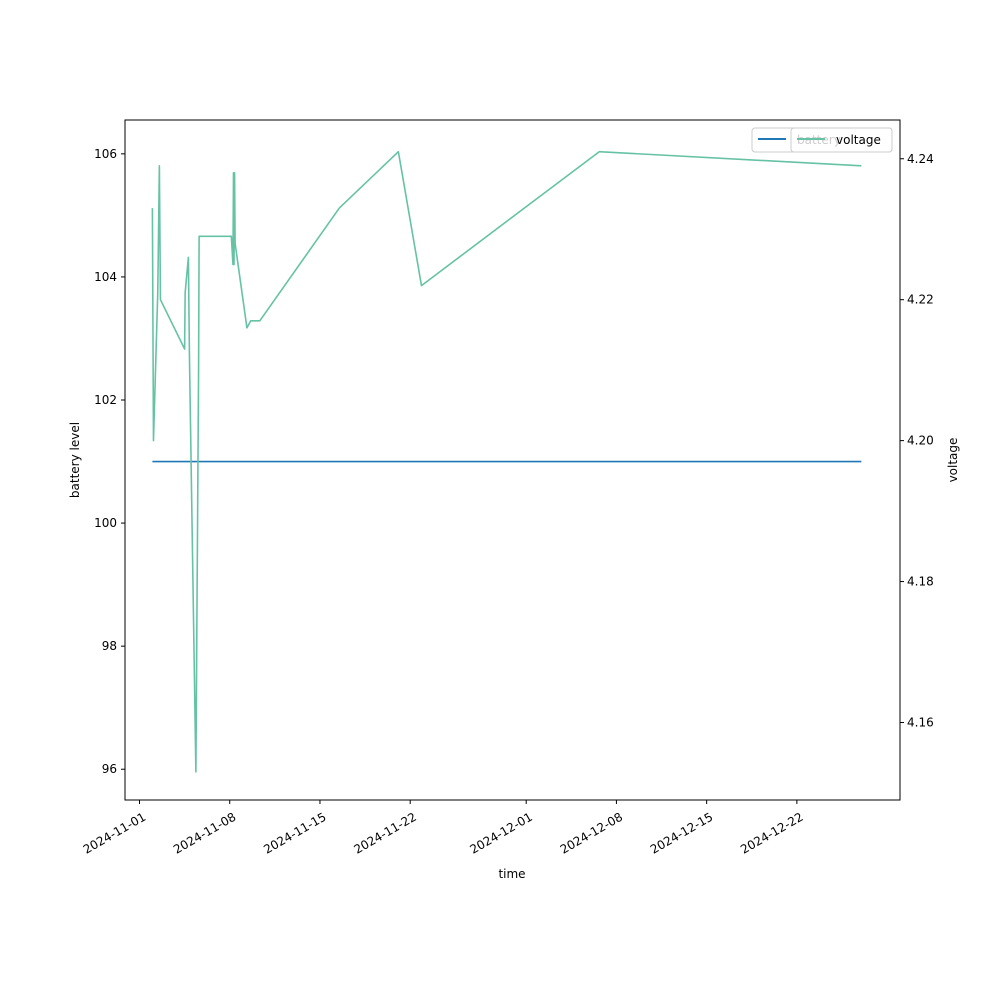 The image size is (1000, 1005). Describe the element at coordinates (920, 582) in the screenshot. I see `y-right-tick-label-1: 4.18` at that location.